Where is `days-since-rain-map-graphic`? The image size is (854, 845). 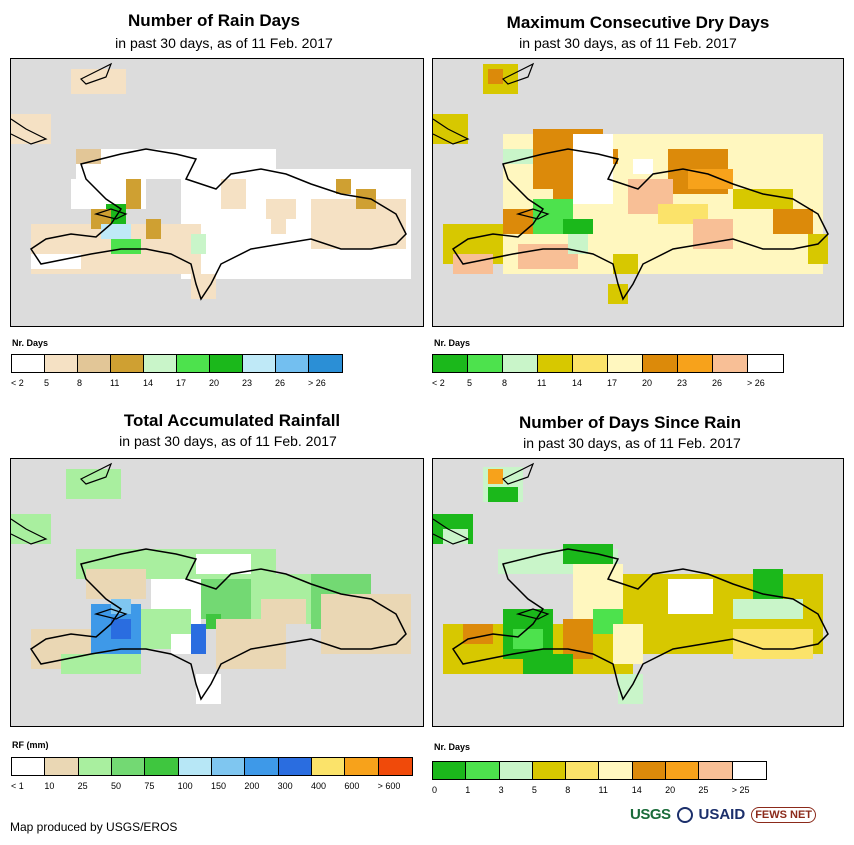
days-since-rain-map-graphic is located at coordinates (631, 583).